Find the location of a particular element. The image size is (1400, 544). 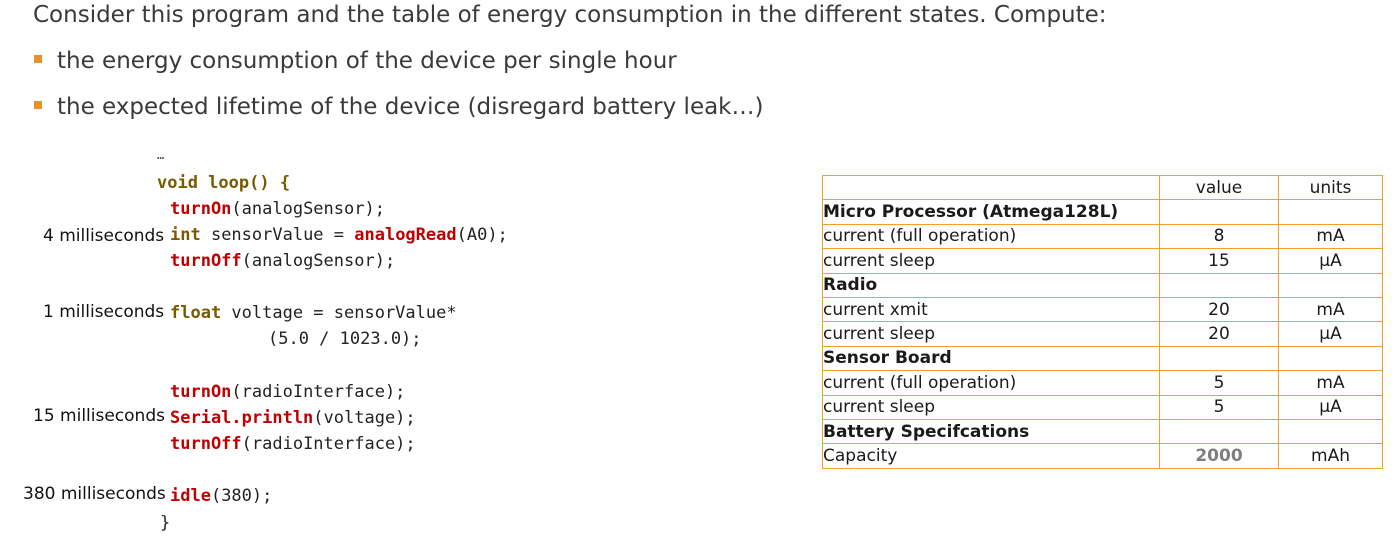

duration-label: 15 milliseconds is located at coordinates (99, 416).